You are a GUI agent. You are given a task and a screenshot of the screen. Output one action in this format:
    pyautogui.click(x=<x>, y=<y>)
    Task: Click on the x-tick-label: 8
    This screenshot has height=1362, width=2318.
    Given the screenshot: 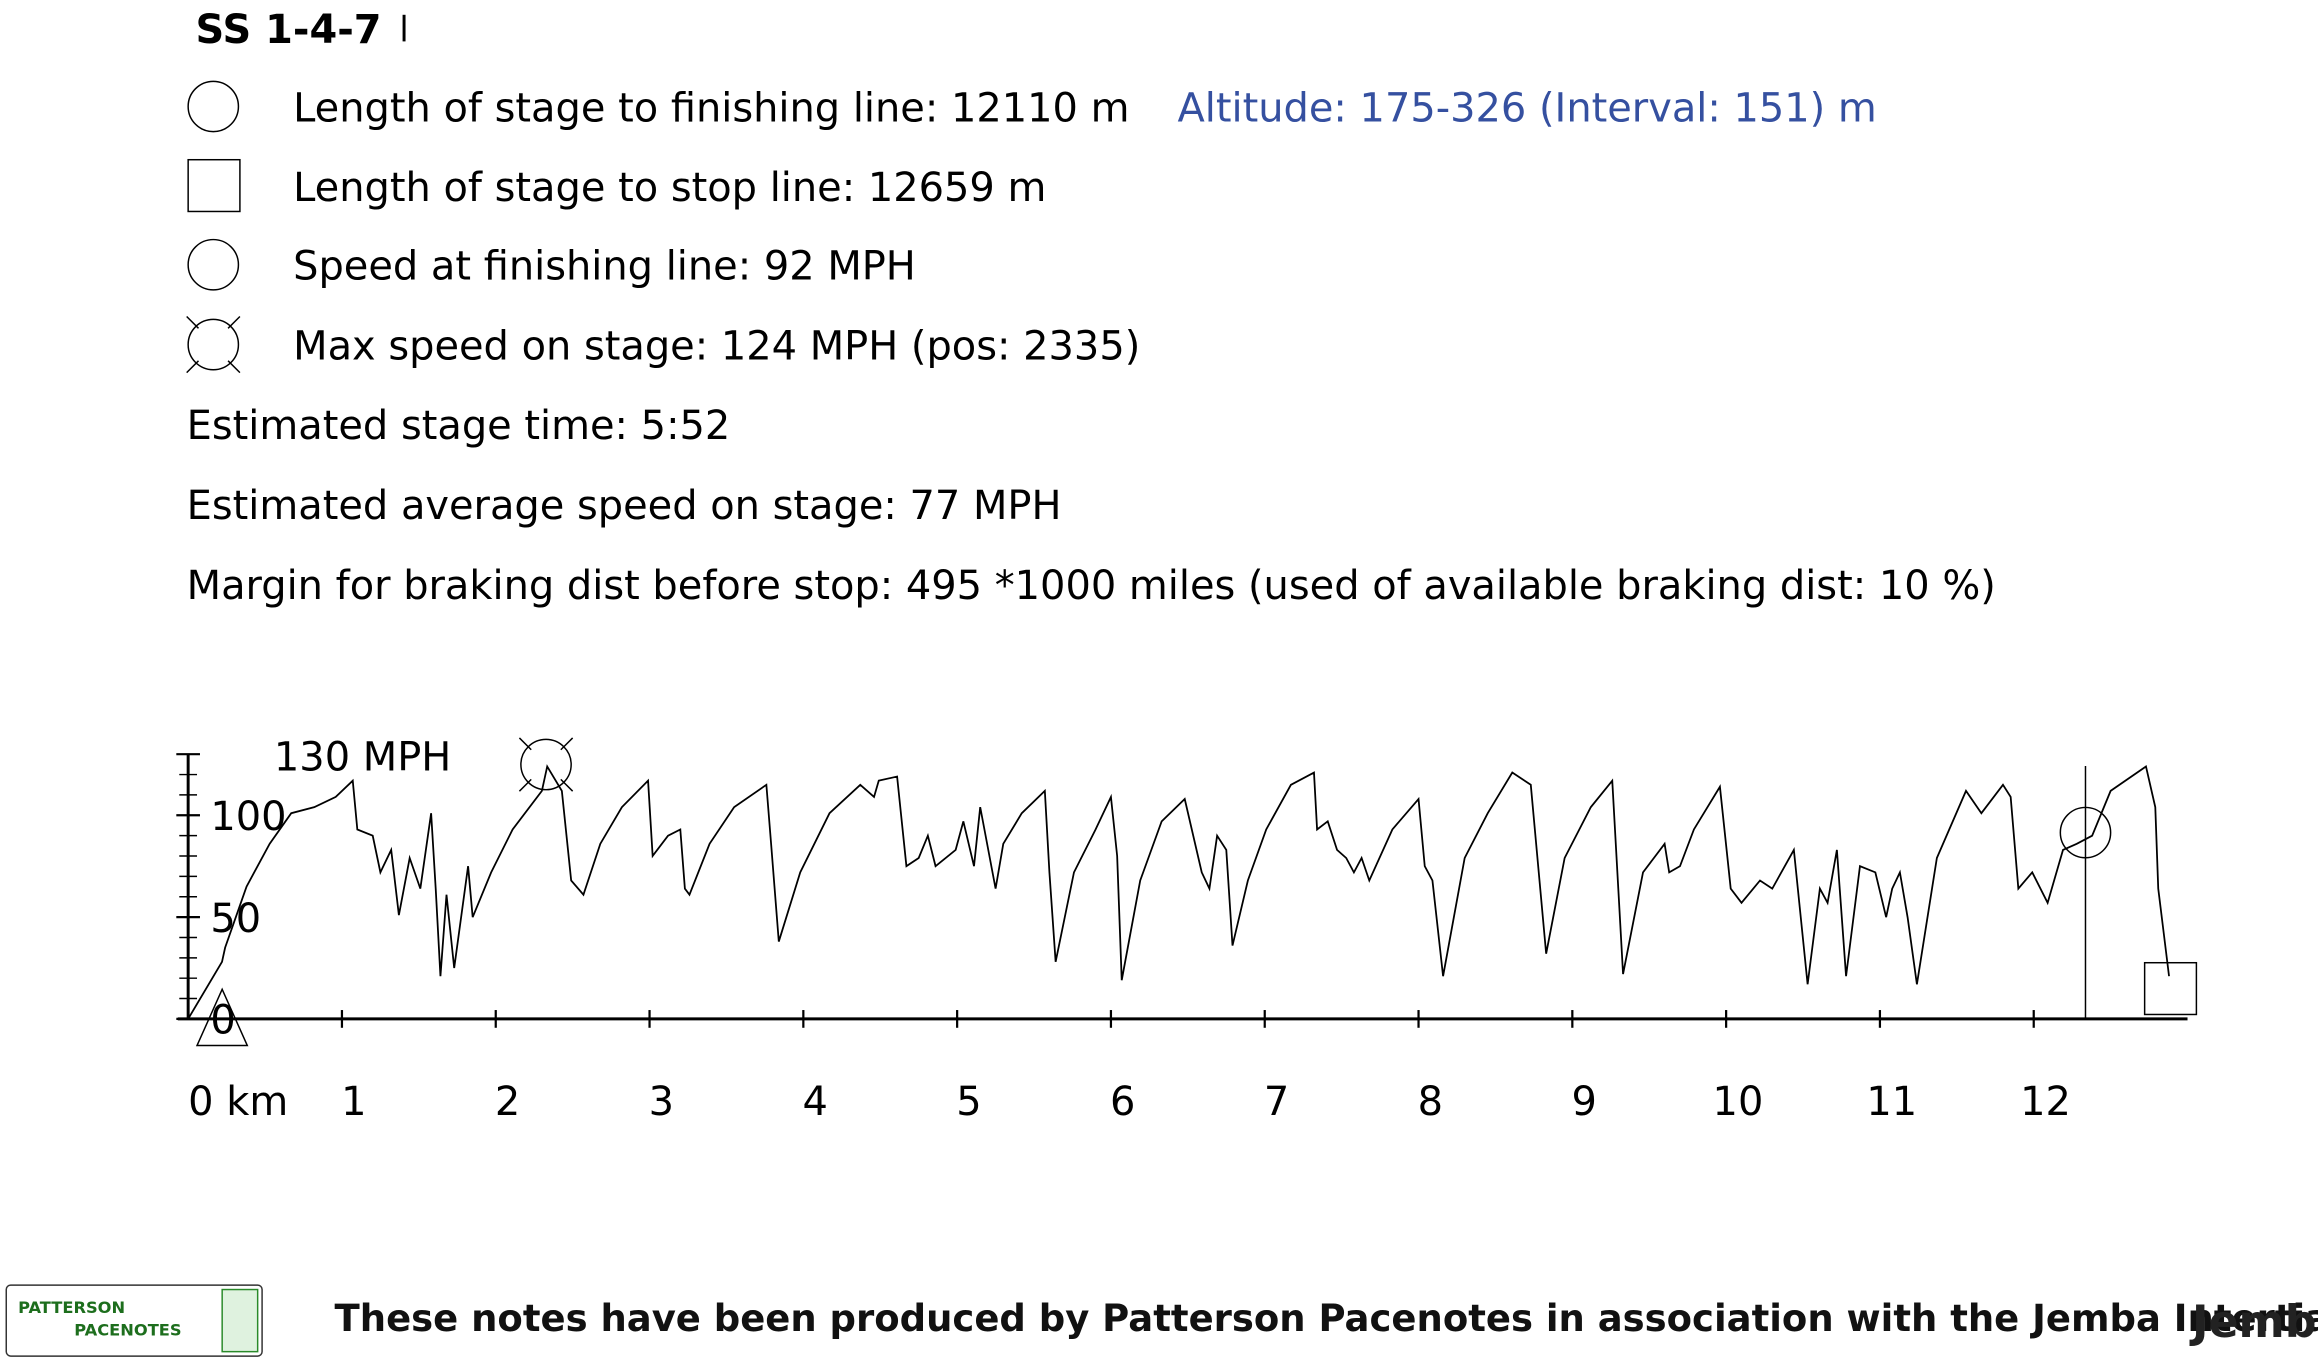 What is the action you would take?
    pyautogui.click(x=1430, y=1102)
    